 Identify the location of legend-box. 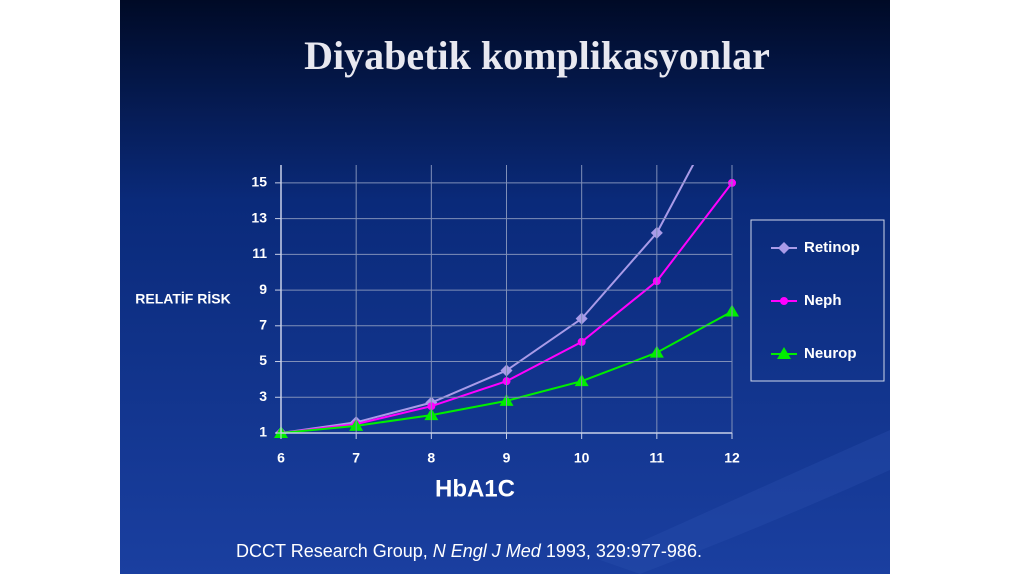
(817, 300).